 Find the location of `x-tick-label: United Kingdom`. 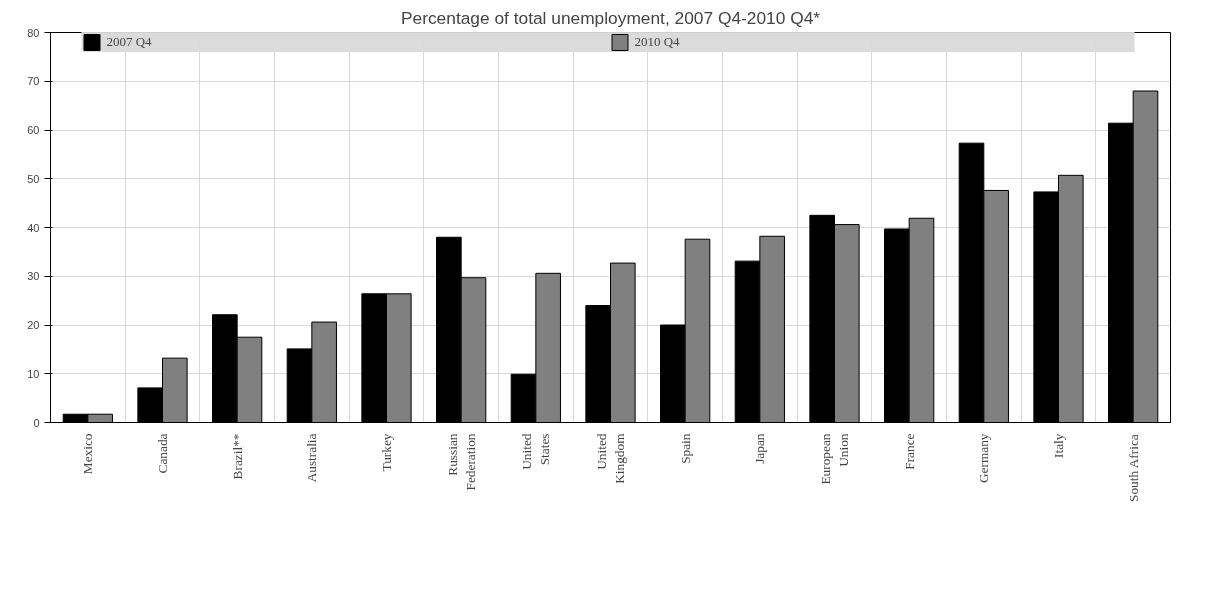

x-tick-label: United Kingdom is located at coordinates (610, 458).